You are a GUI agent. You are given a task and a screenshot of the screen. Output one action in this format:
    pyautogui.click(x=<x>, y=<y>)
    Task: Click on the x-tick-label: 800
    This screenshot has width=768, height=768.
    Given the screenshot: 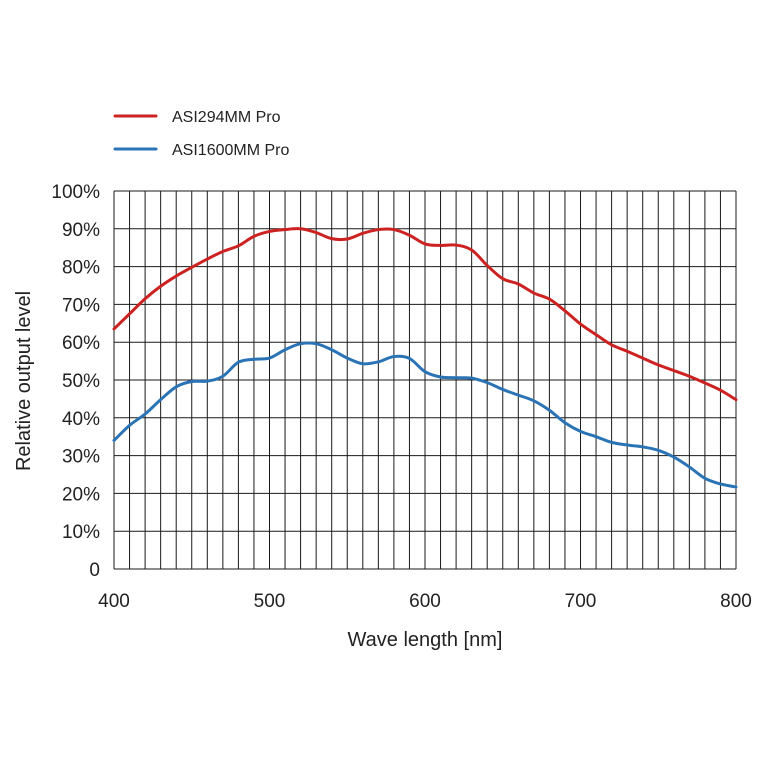 What is the action you would take?
    pyautogui.click(x=736, y=601)
    